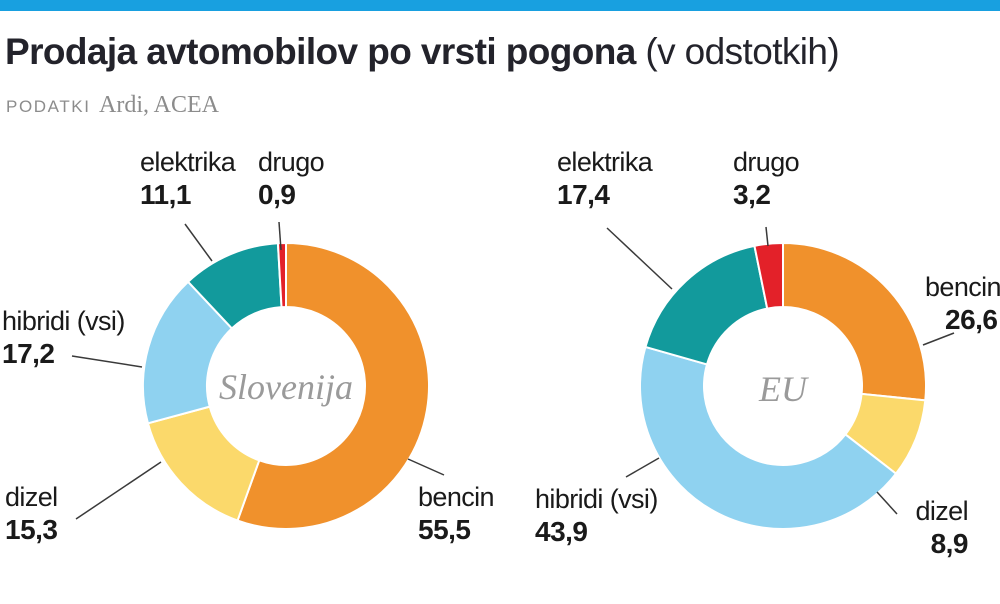 This screenshot has width=1000, height=604. I want to click on slice-value: 0,9, so click(277, 194).